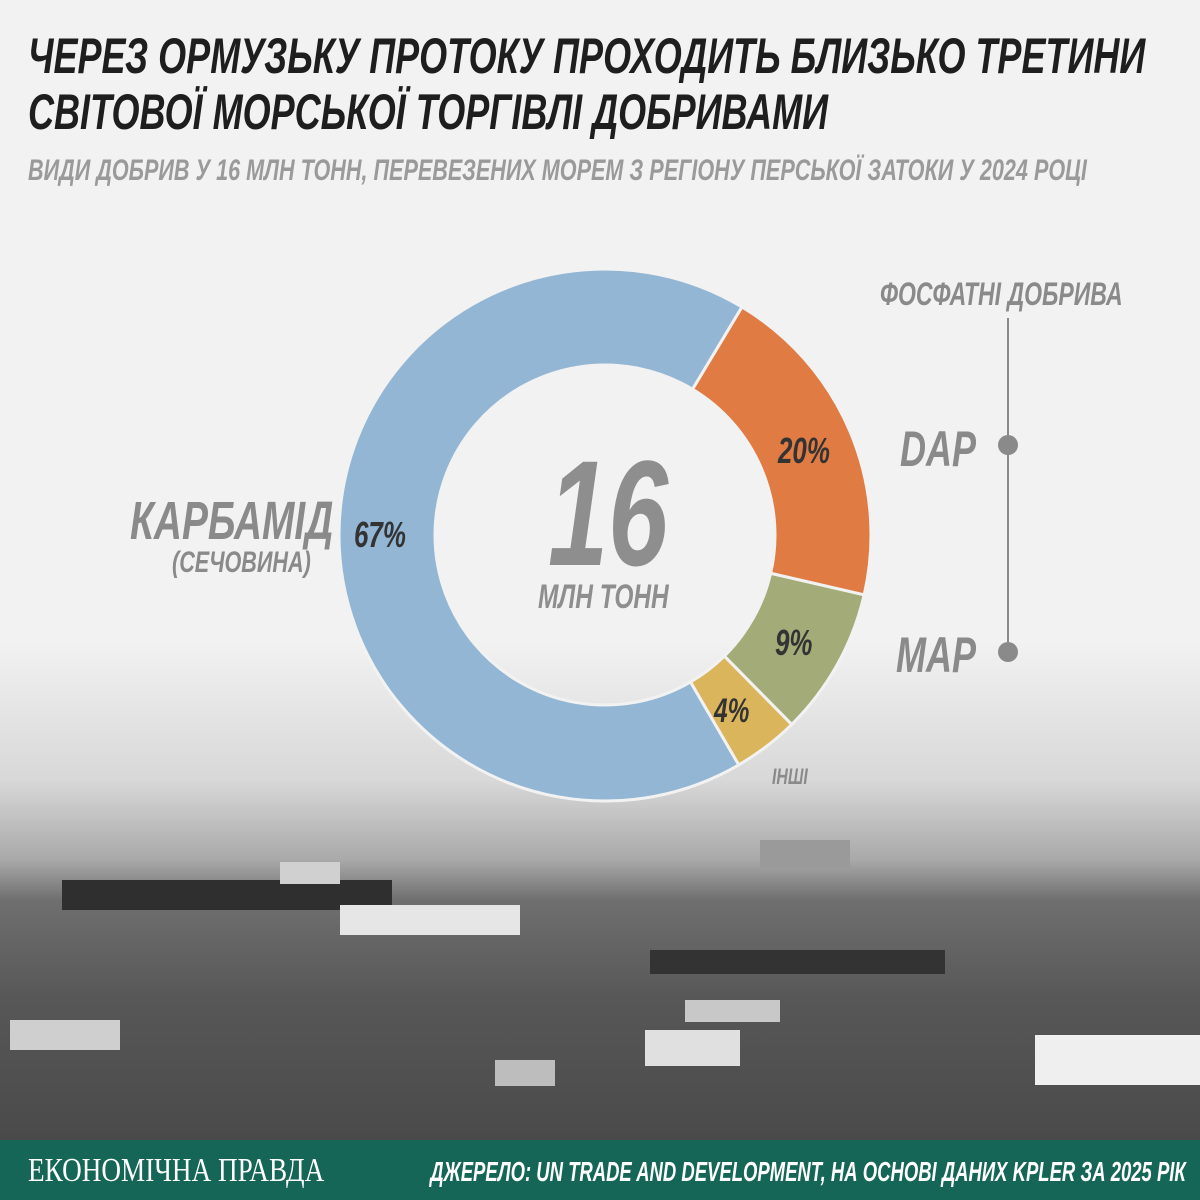 Image resolution: width=1200 pixels, height=1200 pixels. What do you see at coordinates (241, 562) in the screenshot?
I see `legend-urea-note: (СЕЧОВИНА)` at bounding box center [241, 562].